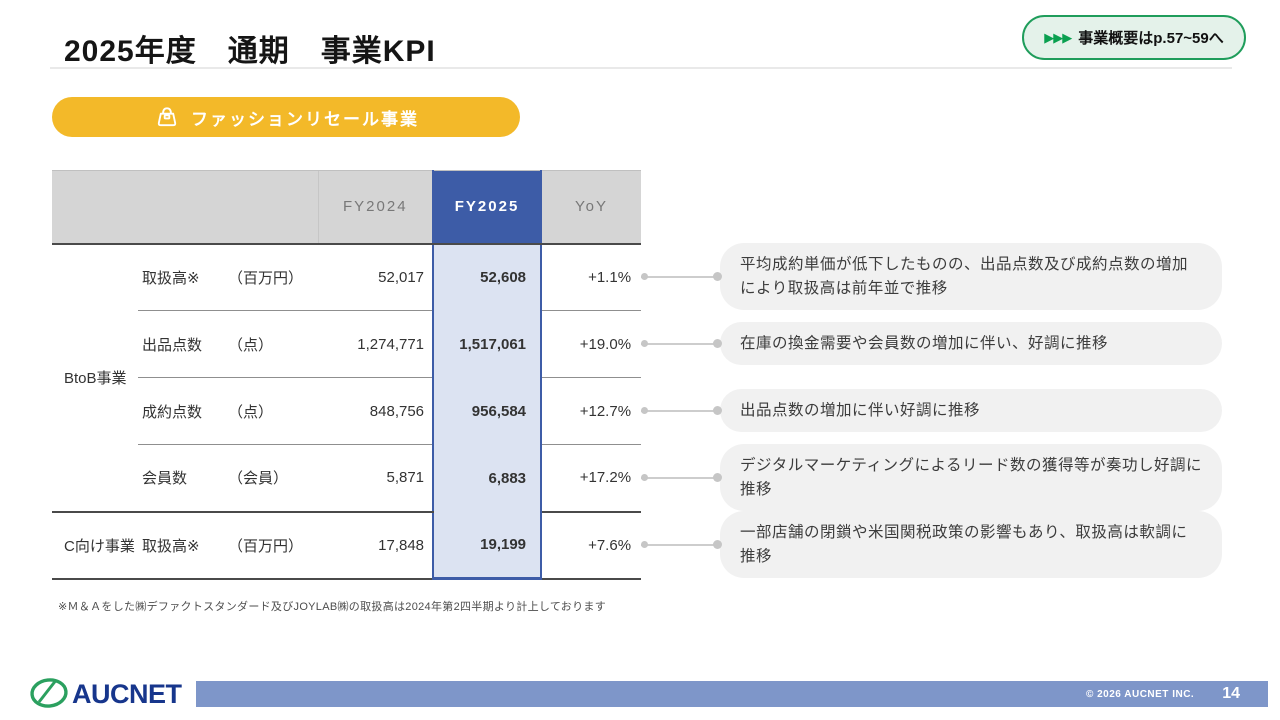 The height and width of the screenshot is (720, 1280). Describe the element at coordinates (971, 410) in the screenshot. I see `callout-bubble: 出品点数の増加に伴い好調に推移` at that location.